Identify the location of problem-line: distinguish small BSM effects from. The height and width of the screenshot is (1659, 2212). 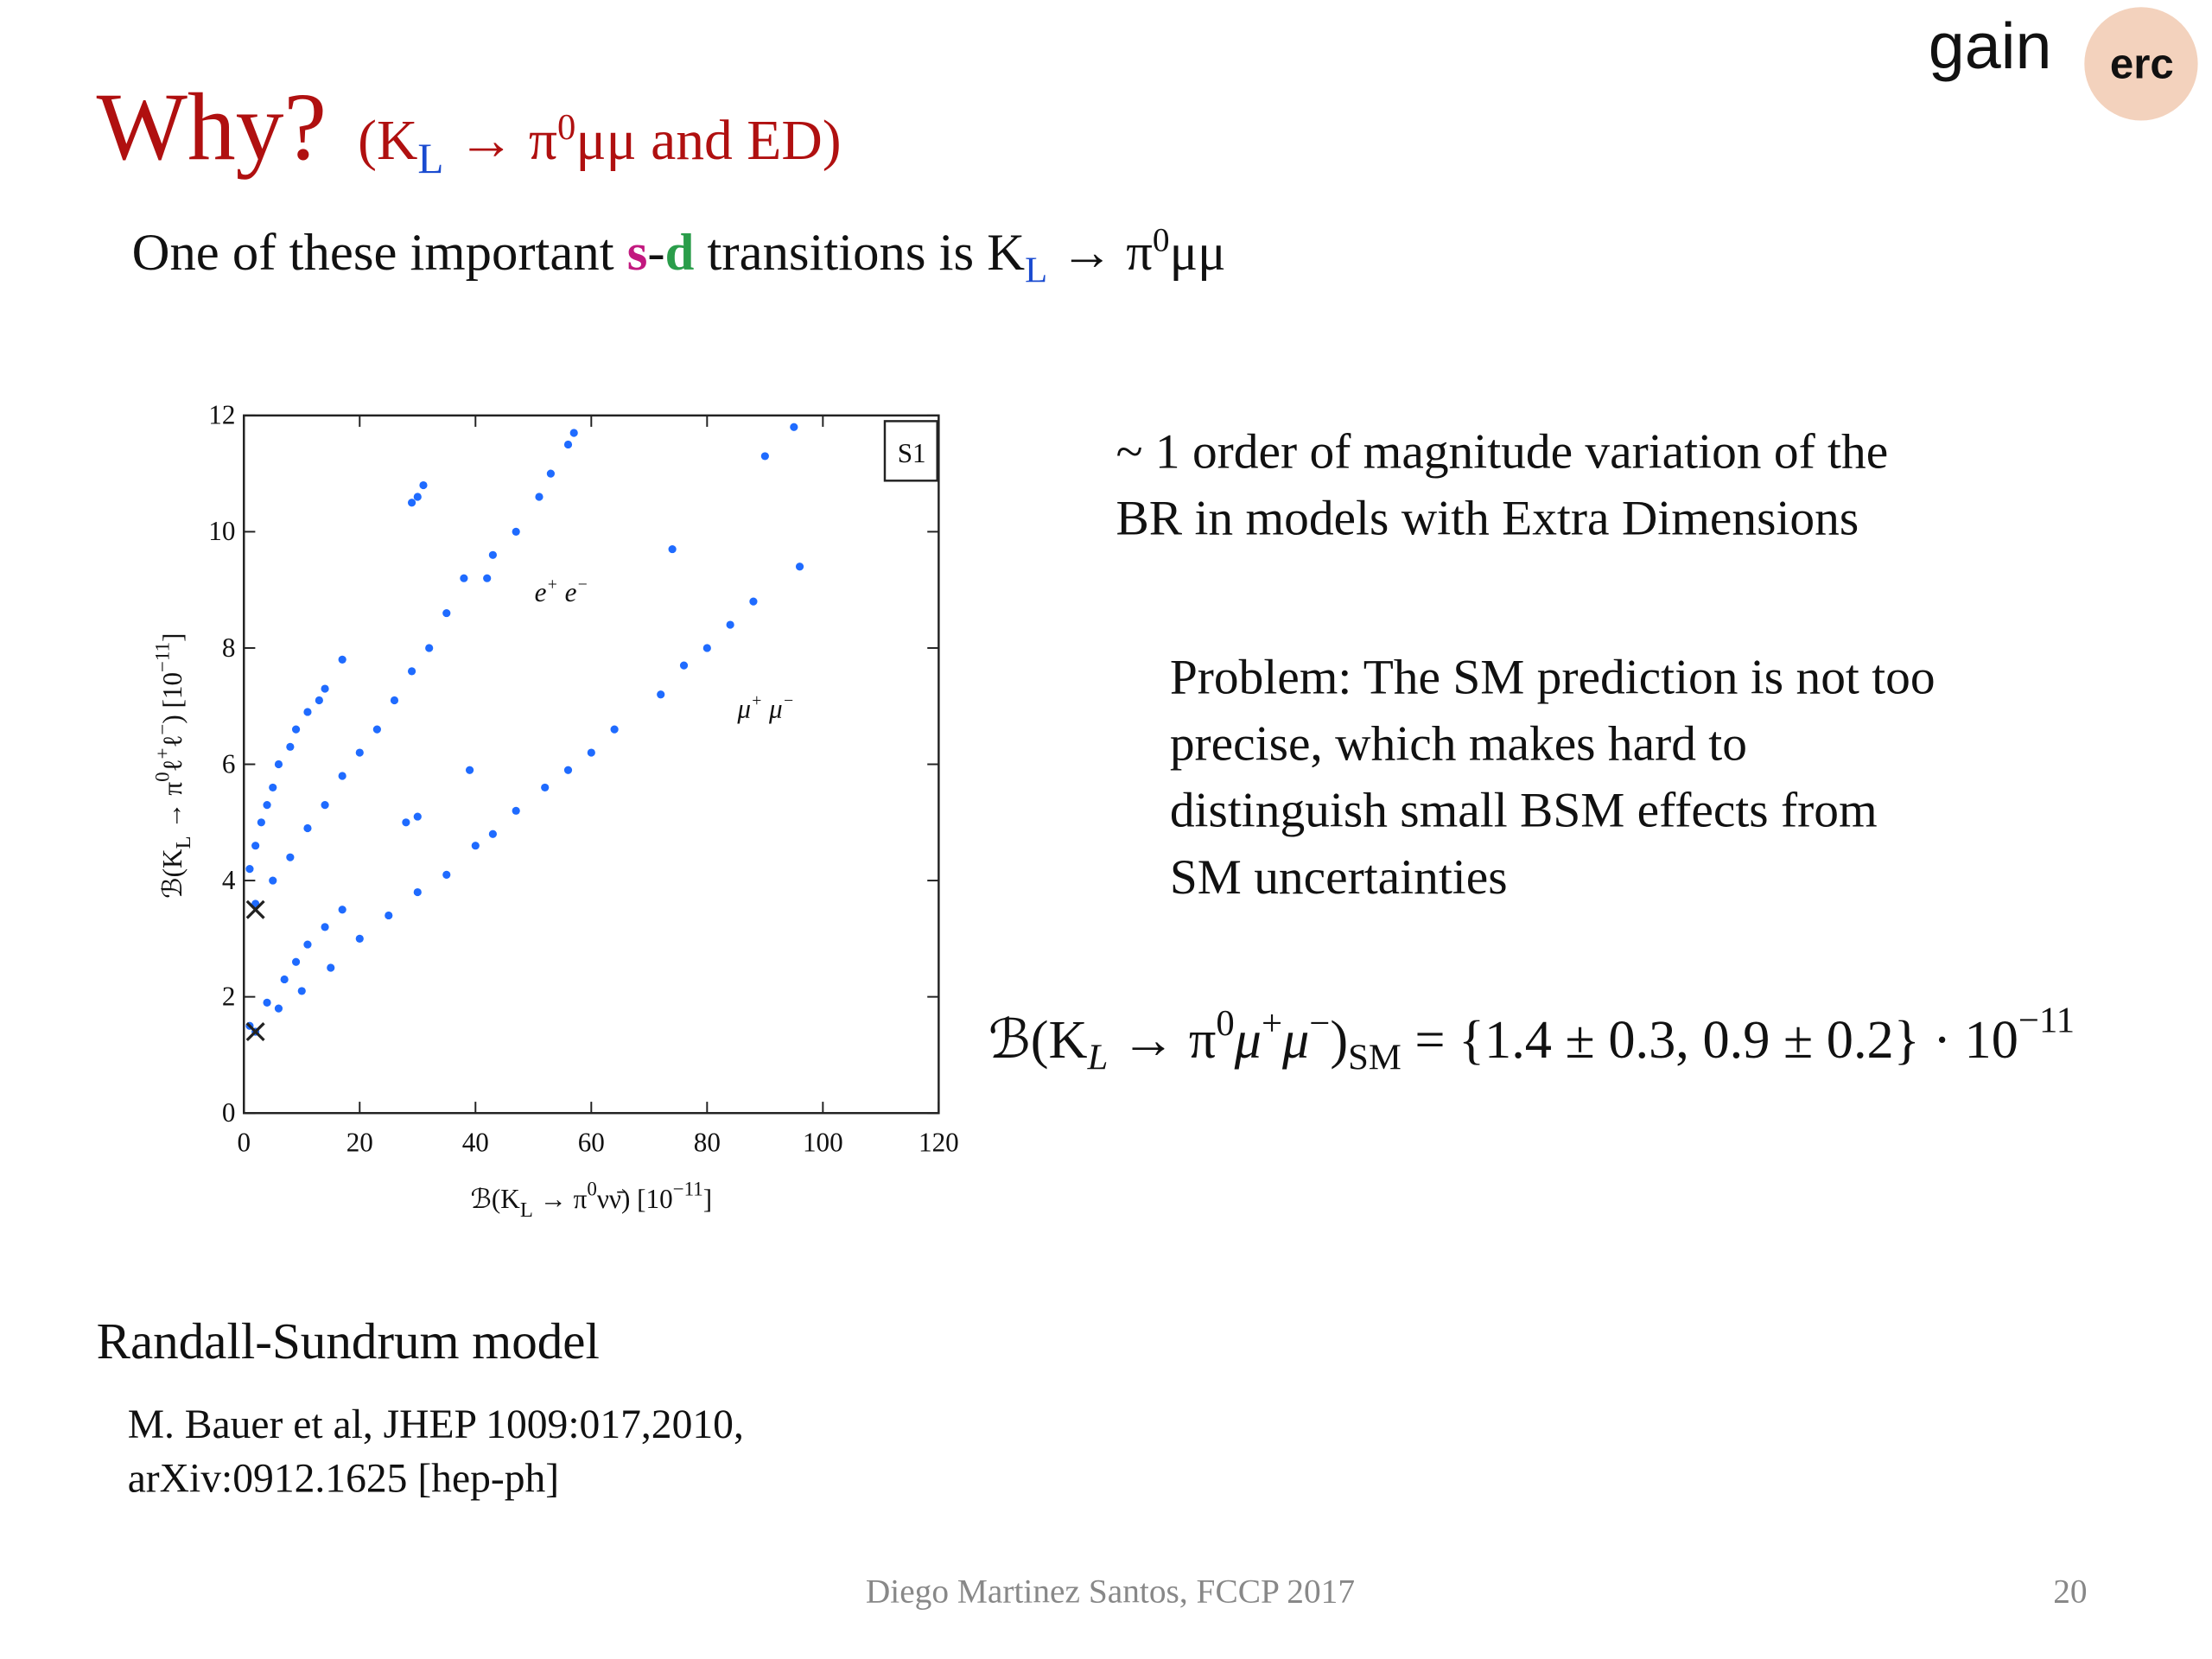
(1524, 811).